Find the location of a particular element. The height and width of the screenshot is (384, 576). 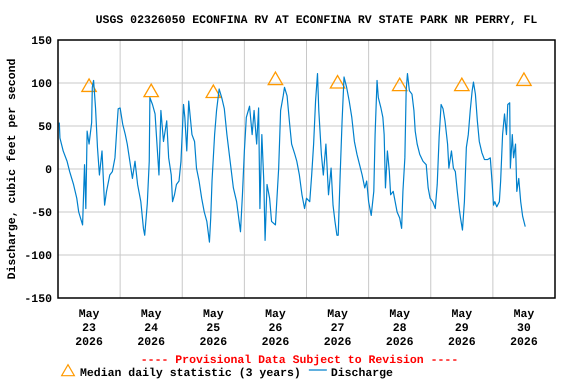

y-tick-label: -150 is located at coordinates (38, 299).